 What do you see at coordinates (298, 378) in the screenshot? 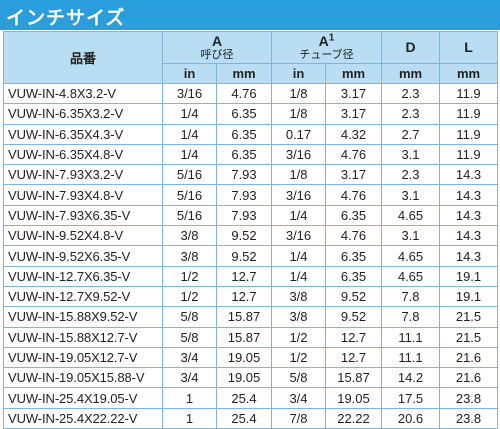
I see `a1-in-cell: 5/8` at bounding box center [298, 378].